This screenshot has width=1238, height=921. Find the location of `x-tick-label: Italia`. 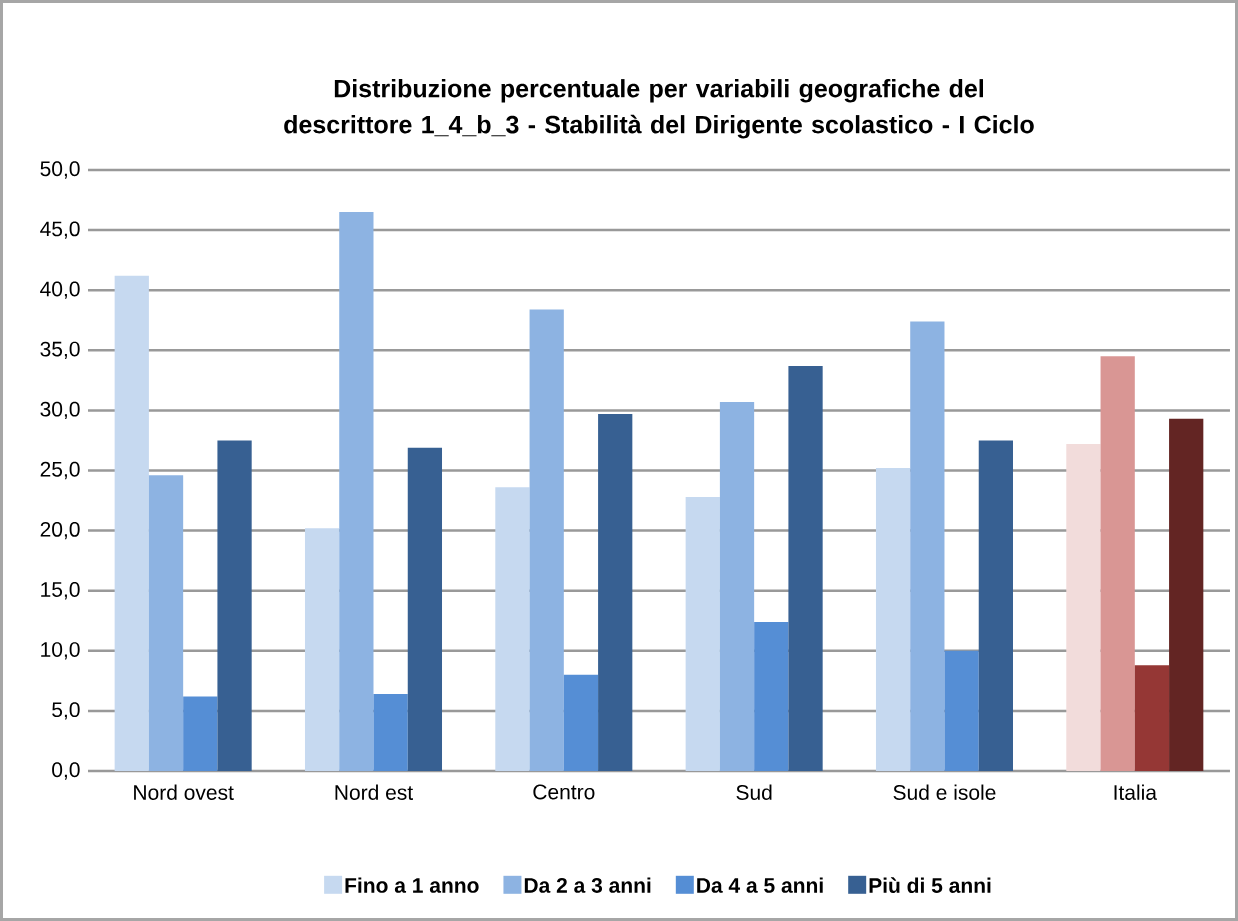

x-tick-label: Italia is located at coordinates (1135, 792).